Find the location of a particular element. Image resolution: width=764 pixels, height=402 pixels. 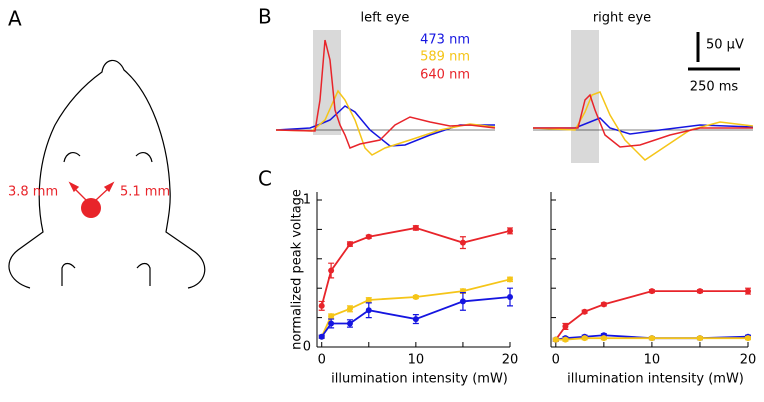

panel-label: C is located at coordinates (265, 179).